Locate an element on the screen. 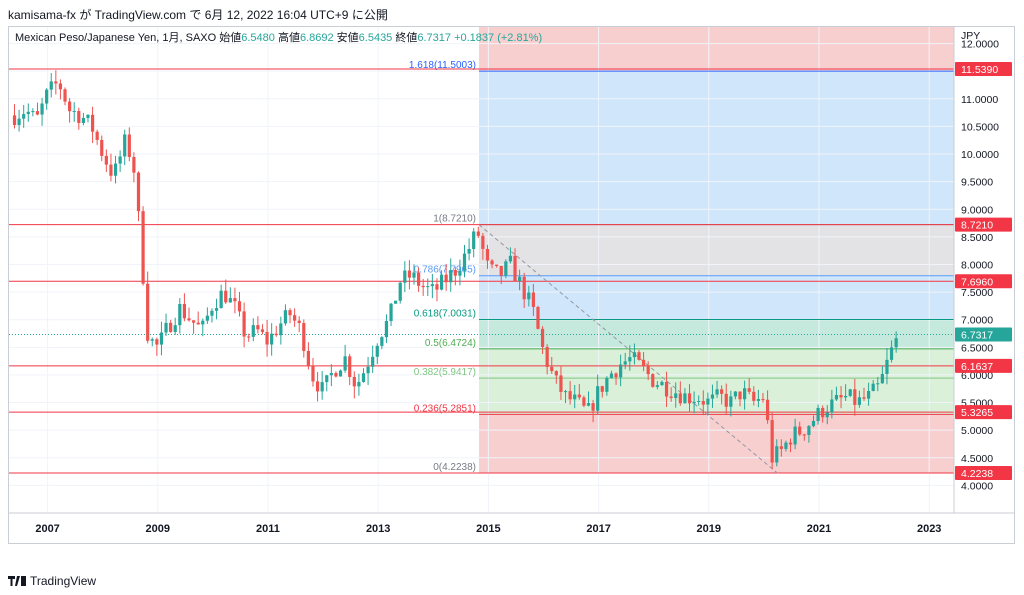  fib-level-label: 1.618(11.5003) is located at coordinates (442, 65).